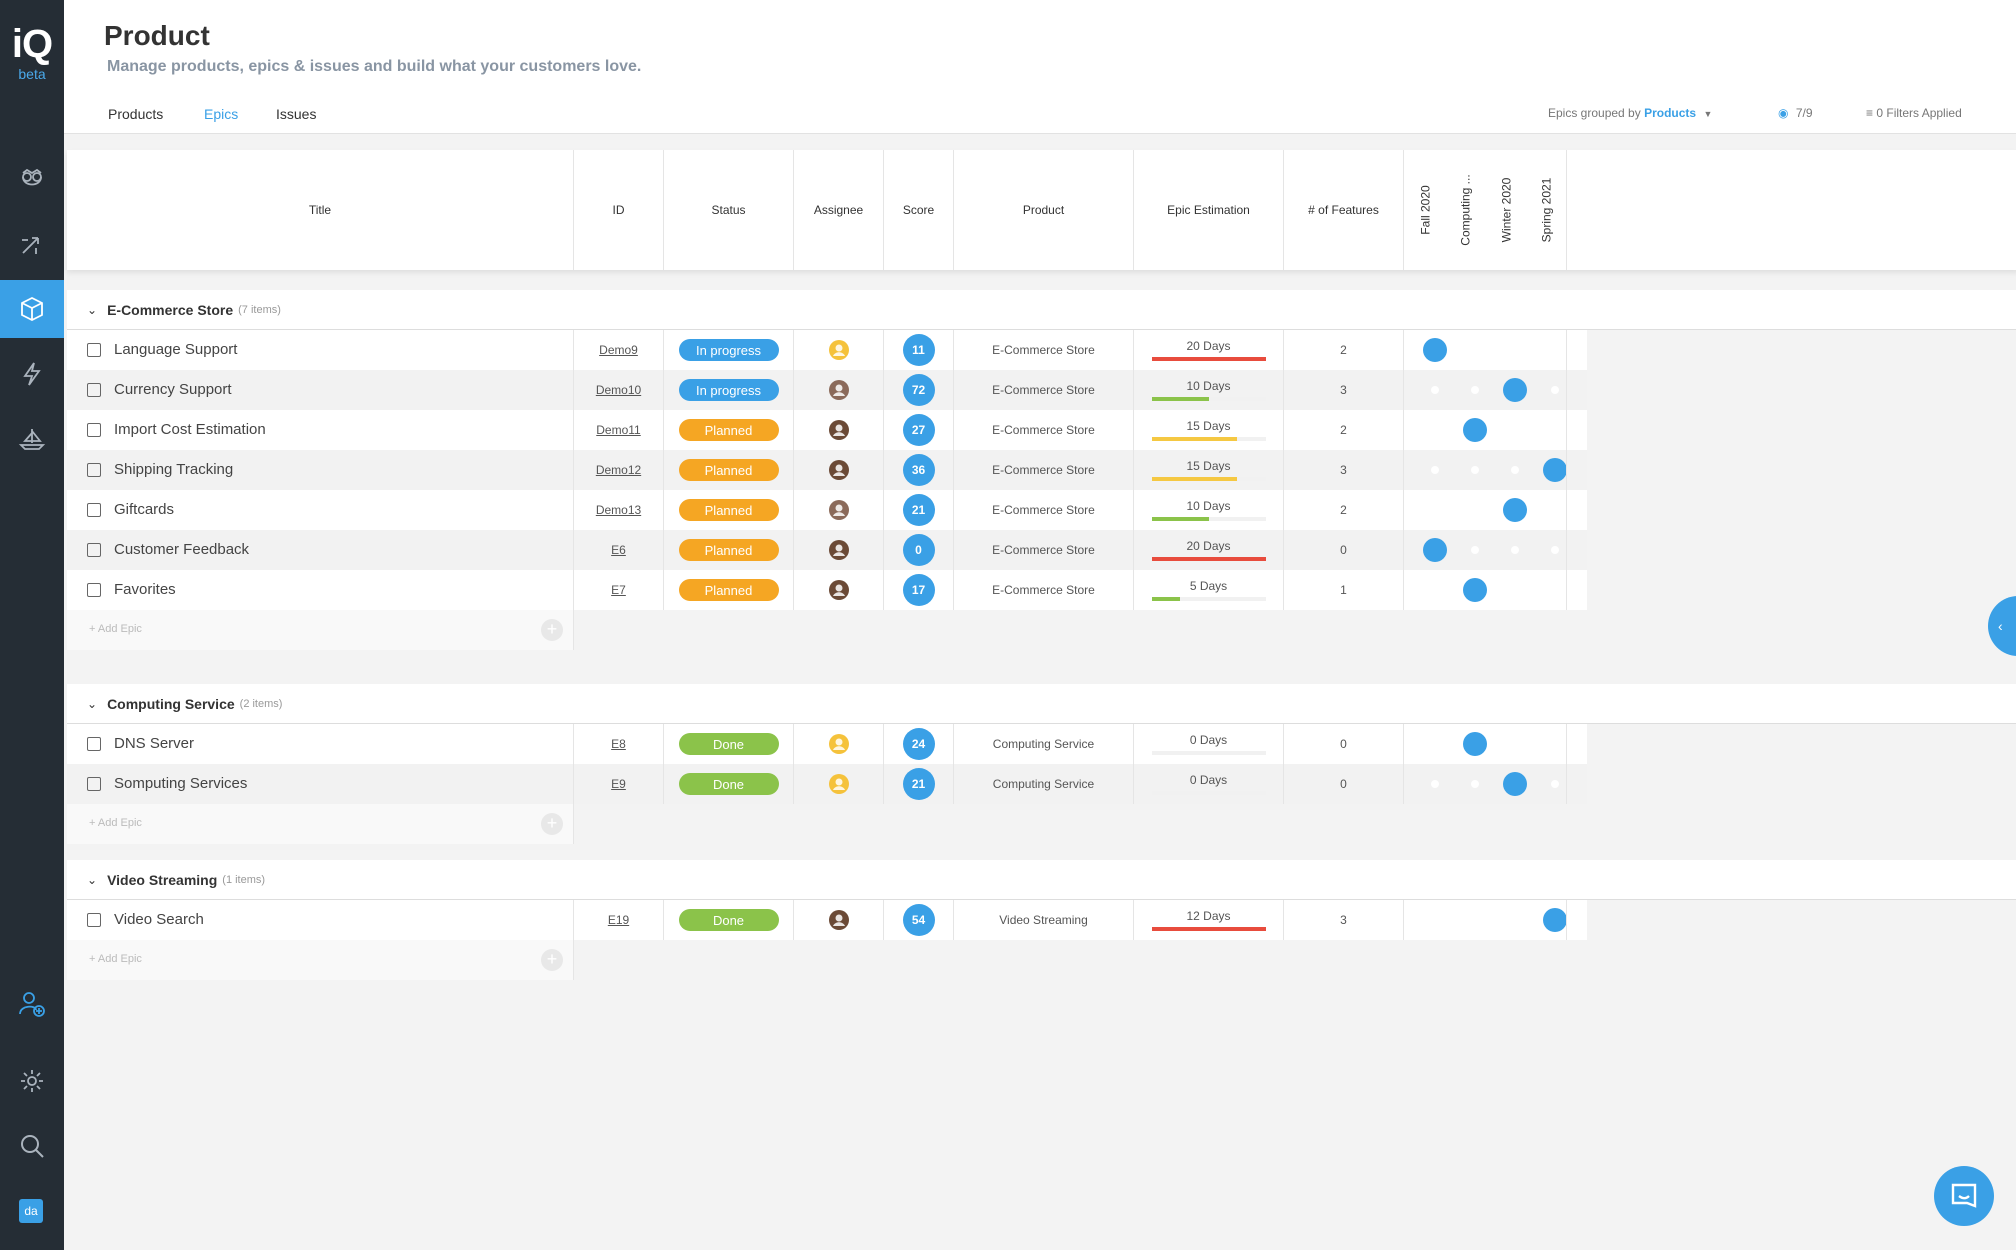  I want to click on group-header: ⌄ Video Streaming (1 items), so click(1041, 880).